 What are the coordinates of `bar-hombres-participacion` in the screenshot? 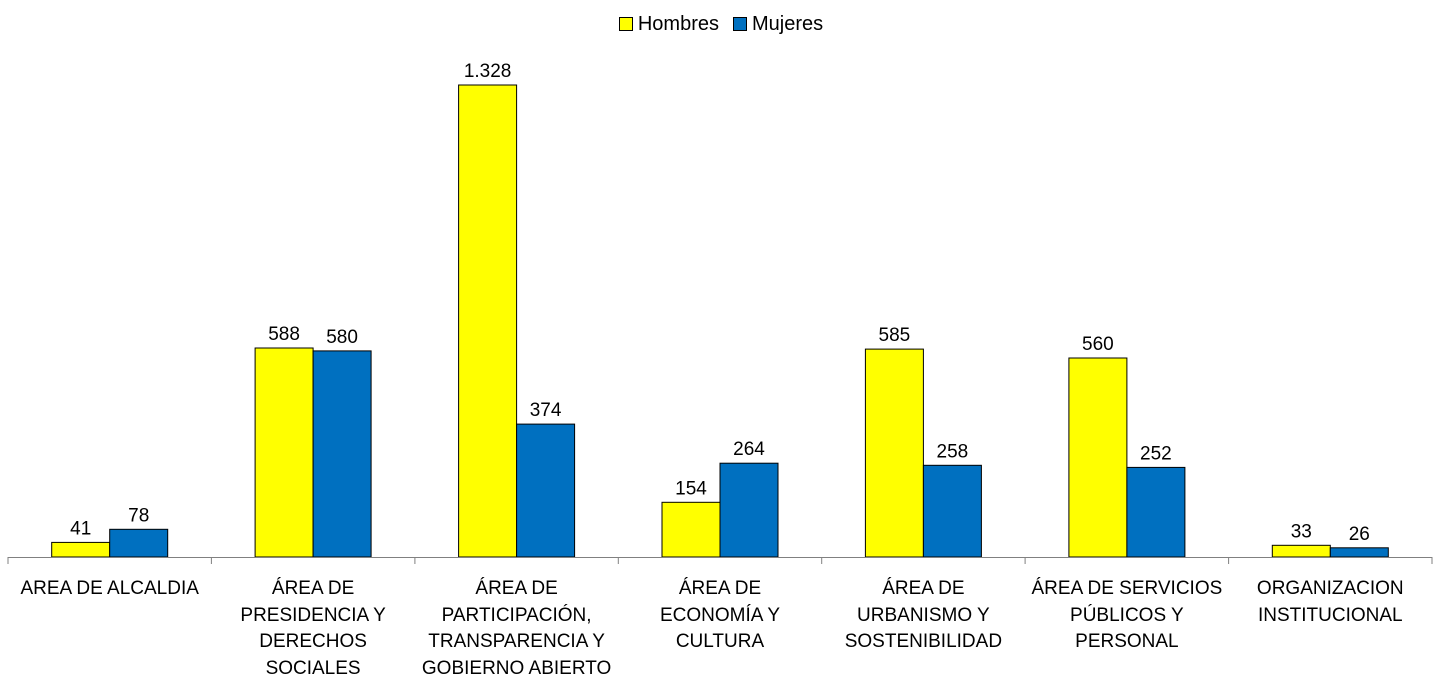 It's located at (488, 321).